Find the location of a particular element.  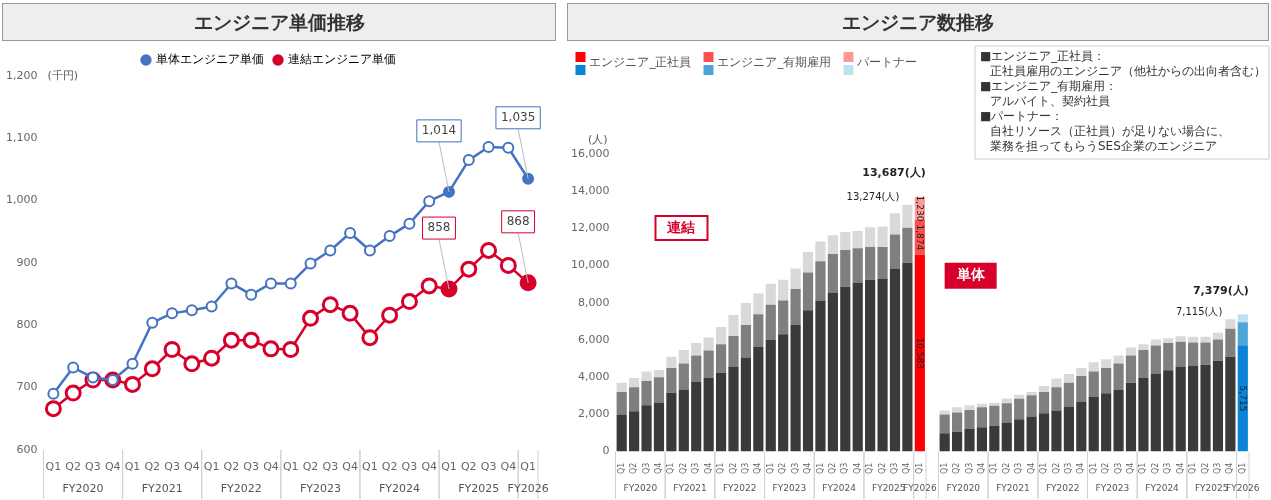

total-label: 13,687(人) is located at coordinates (894, 173).